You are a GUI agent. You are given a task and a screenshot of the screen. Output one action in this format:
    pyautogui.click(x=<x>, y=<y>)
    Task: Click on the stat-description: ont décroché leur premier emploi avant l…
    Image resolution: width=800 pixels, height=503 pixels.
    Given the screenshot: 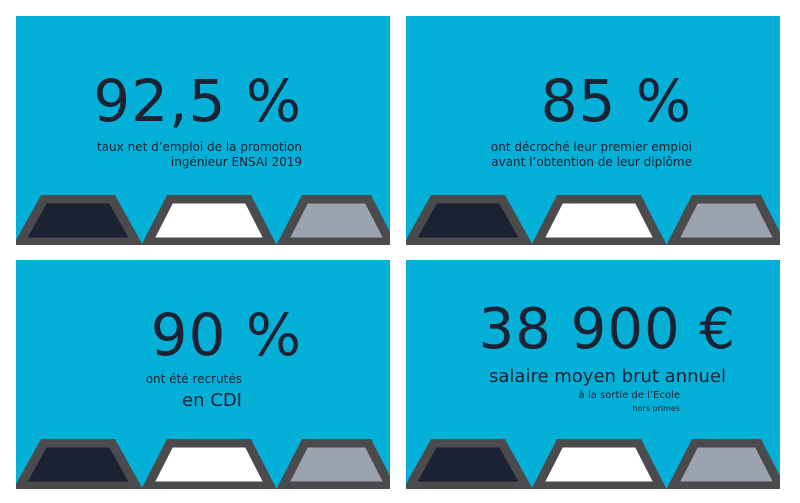 What is the action you would take?
    pyautogui.click(x=591, y=155)
    